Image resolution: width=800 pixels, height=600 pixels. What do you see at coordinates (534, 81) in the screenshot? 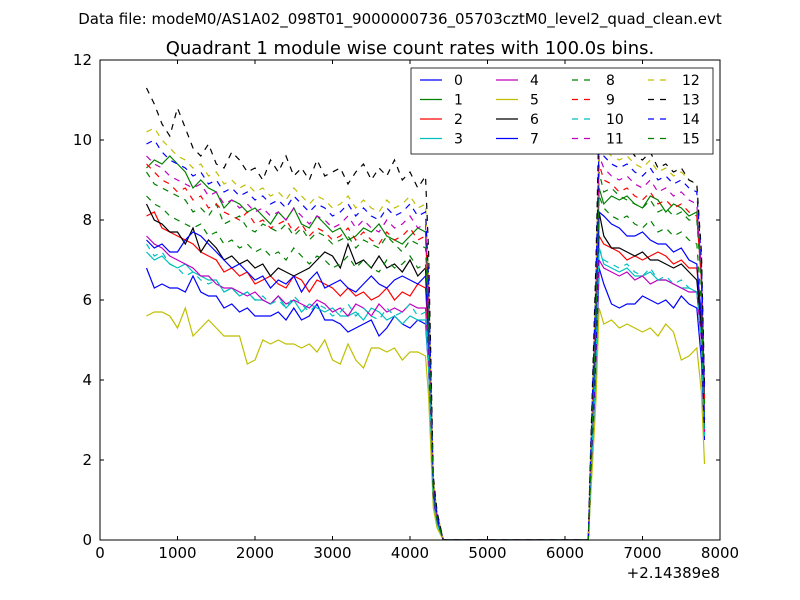
I see `legend-label: 4` at bounding box center [534, 81].